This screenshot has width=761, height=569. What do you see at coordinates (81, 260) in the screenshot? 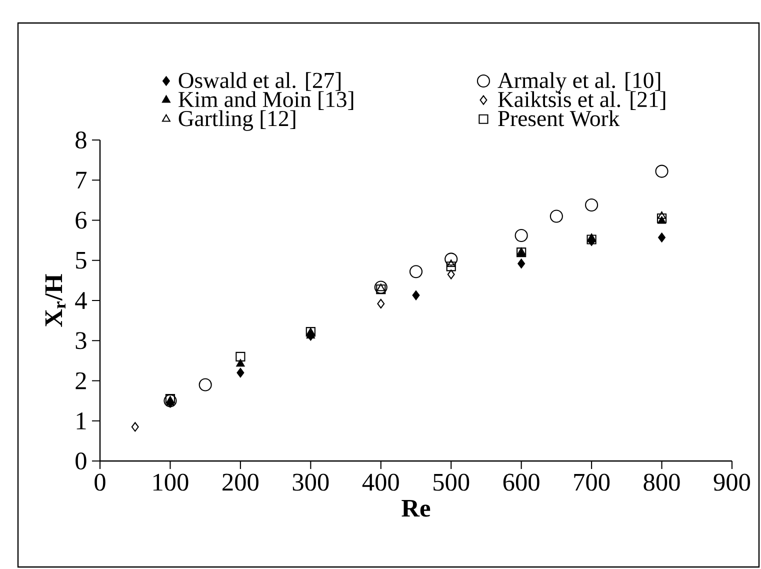
I see `y-tick-label: 5` at bounding box center [81, 260].